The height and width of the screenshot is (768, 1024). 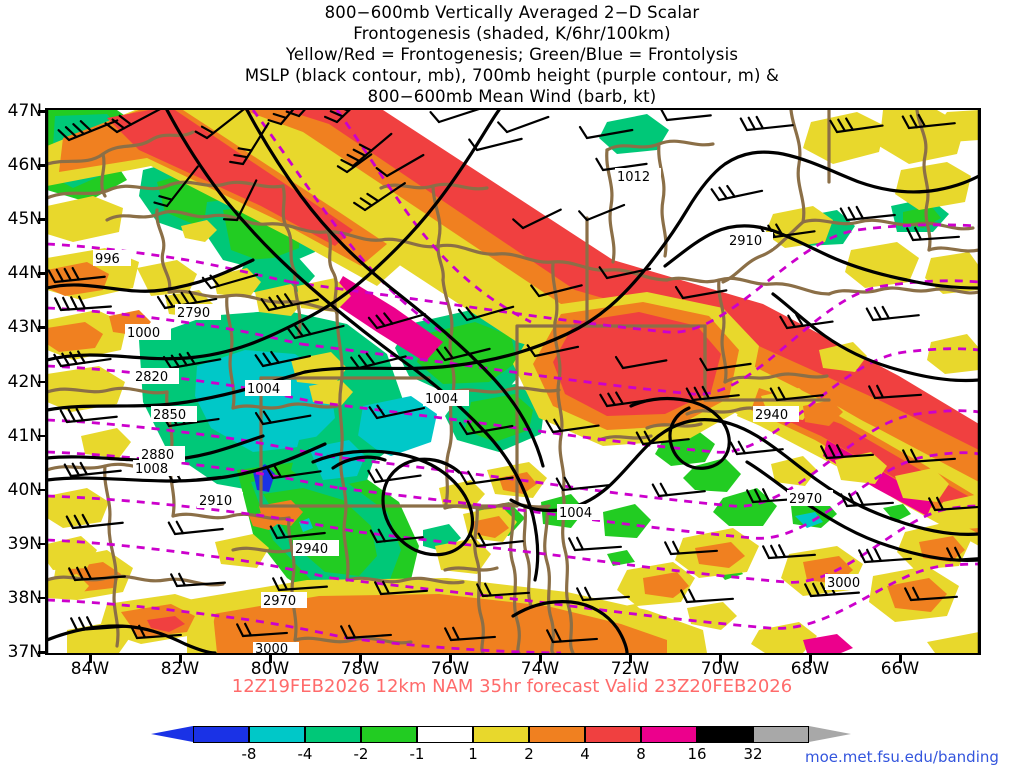 I want to click on mslp-label: 1012, so click(x=638, y=176).